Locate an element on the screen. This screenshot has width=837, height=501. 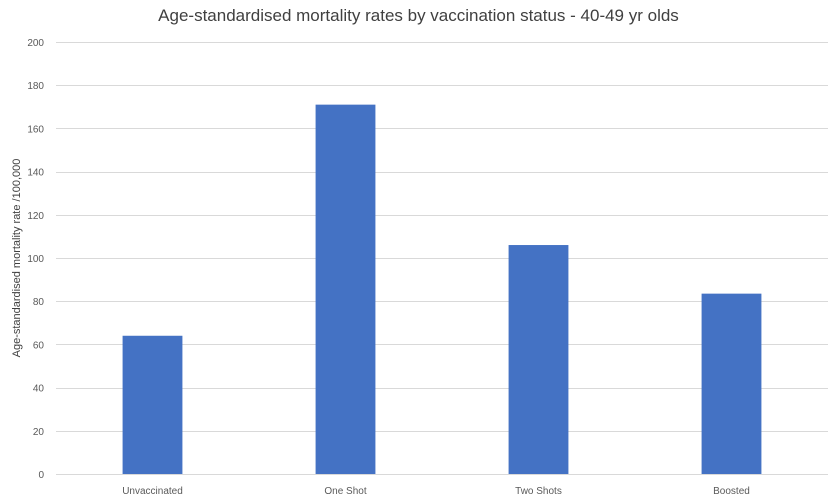
y-tick-label: 0 is located at coordinates (41, 475).